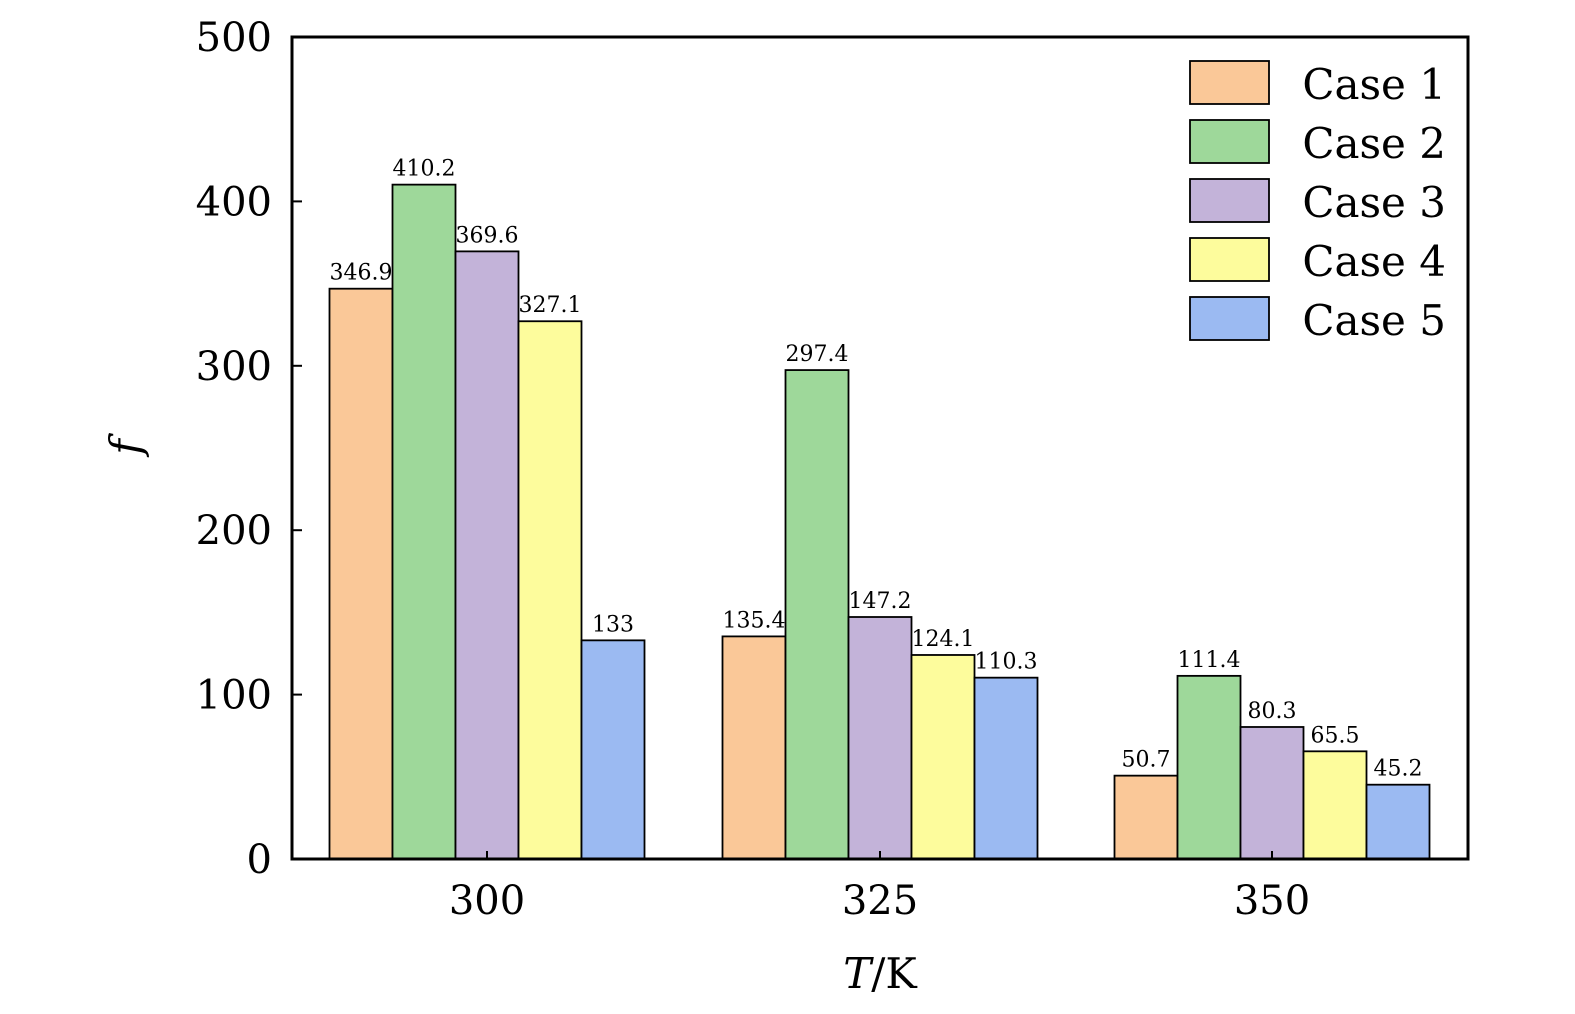 This screenshot has width=1575, height=1014. What do you see at coordinates (880, 901) in the screenshot?
I see `x-tick-label: 325` at bounding box center [880, 901].